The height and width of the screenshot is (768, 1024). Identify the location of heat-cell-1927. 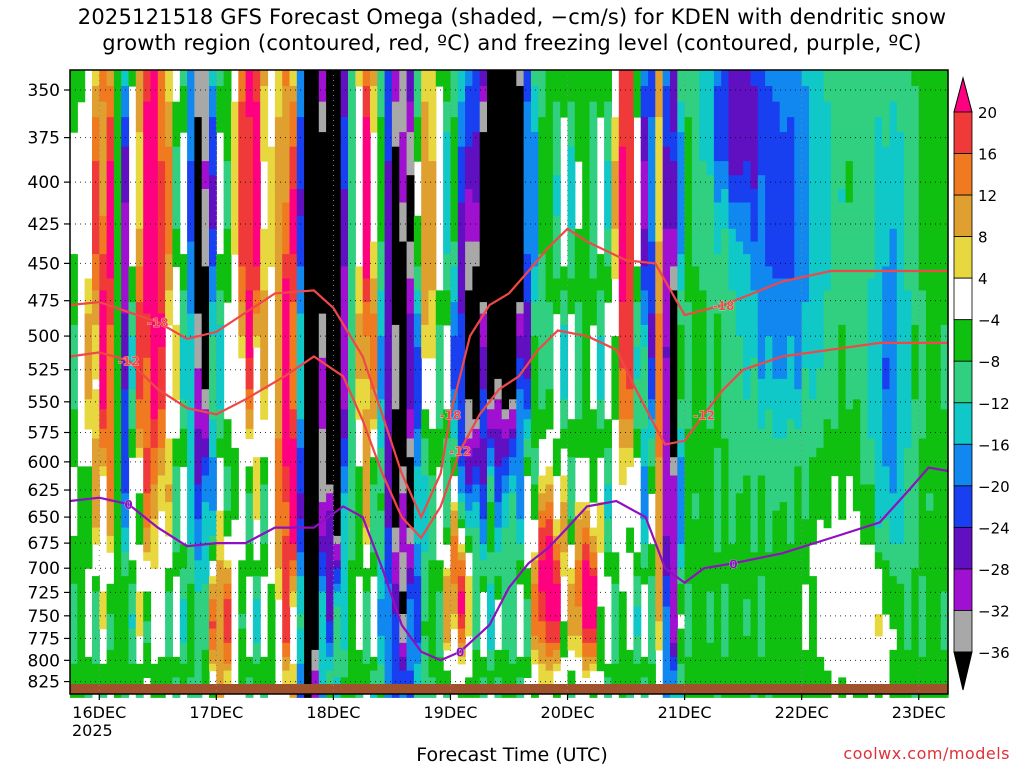
(352, 94).